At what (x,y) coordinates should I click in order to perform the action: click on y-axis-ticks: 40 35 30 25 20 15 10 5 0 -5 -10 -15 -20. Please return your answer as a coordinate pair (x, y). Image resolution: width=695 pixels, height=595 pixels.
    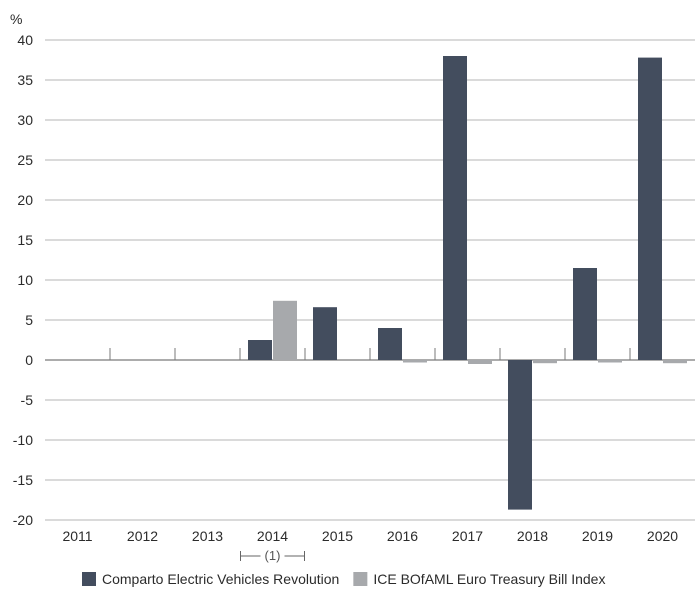
    Looking at the image, I should click on (23, 280).